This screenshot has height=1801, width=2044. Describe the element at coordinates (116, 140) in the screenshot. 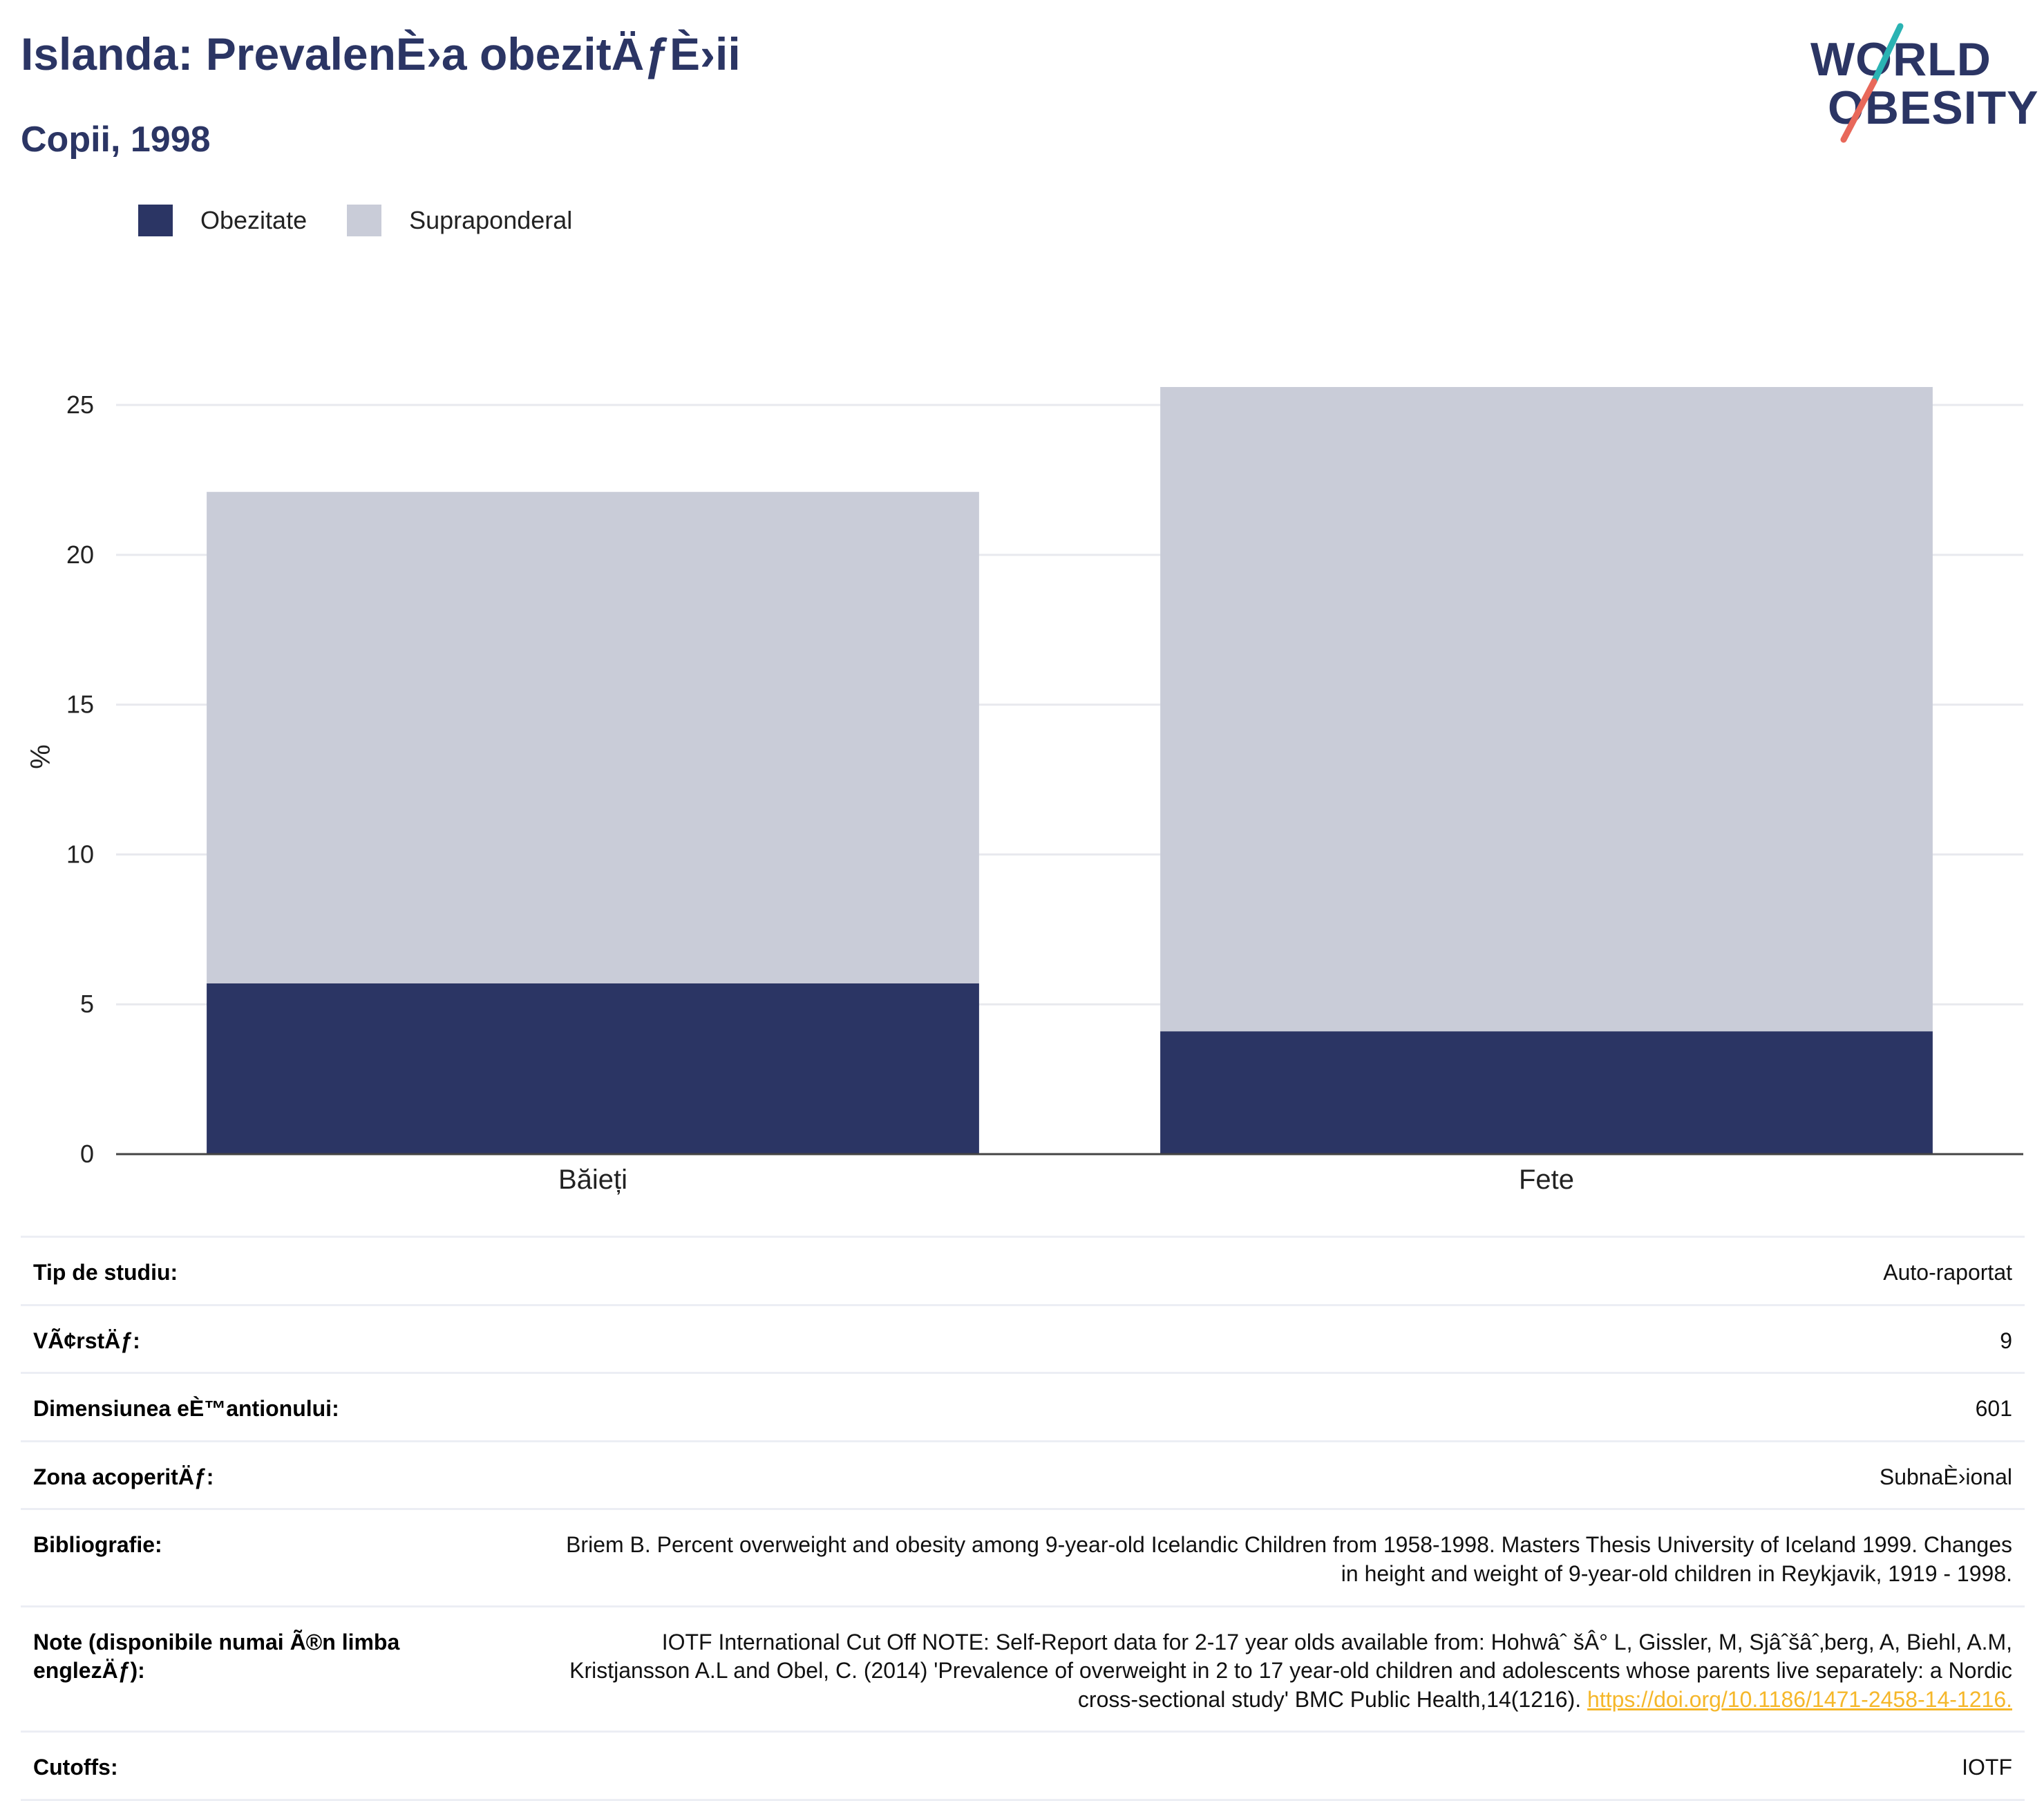

I see `page-subtitle: Copii, 1998` at that location.